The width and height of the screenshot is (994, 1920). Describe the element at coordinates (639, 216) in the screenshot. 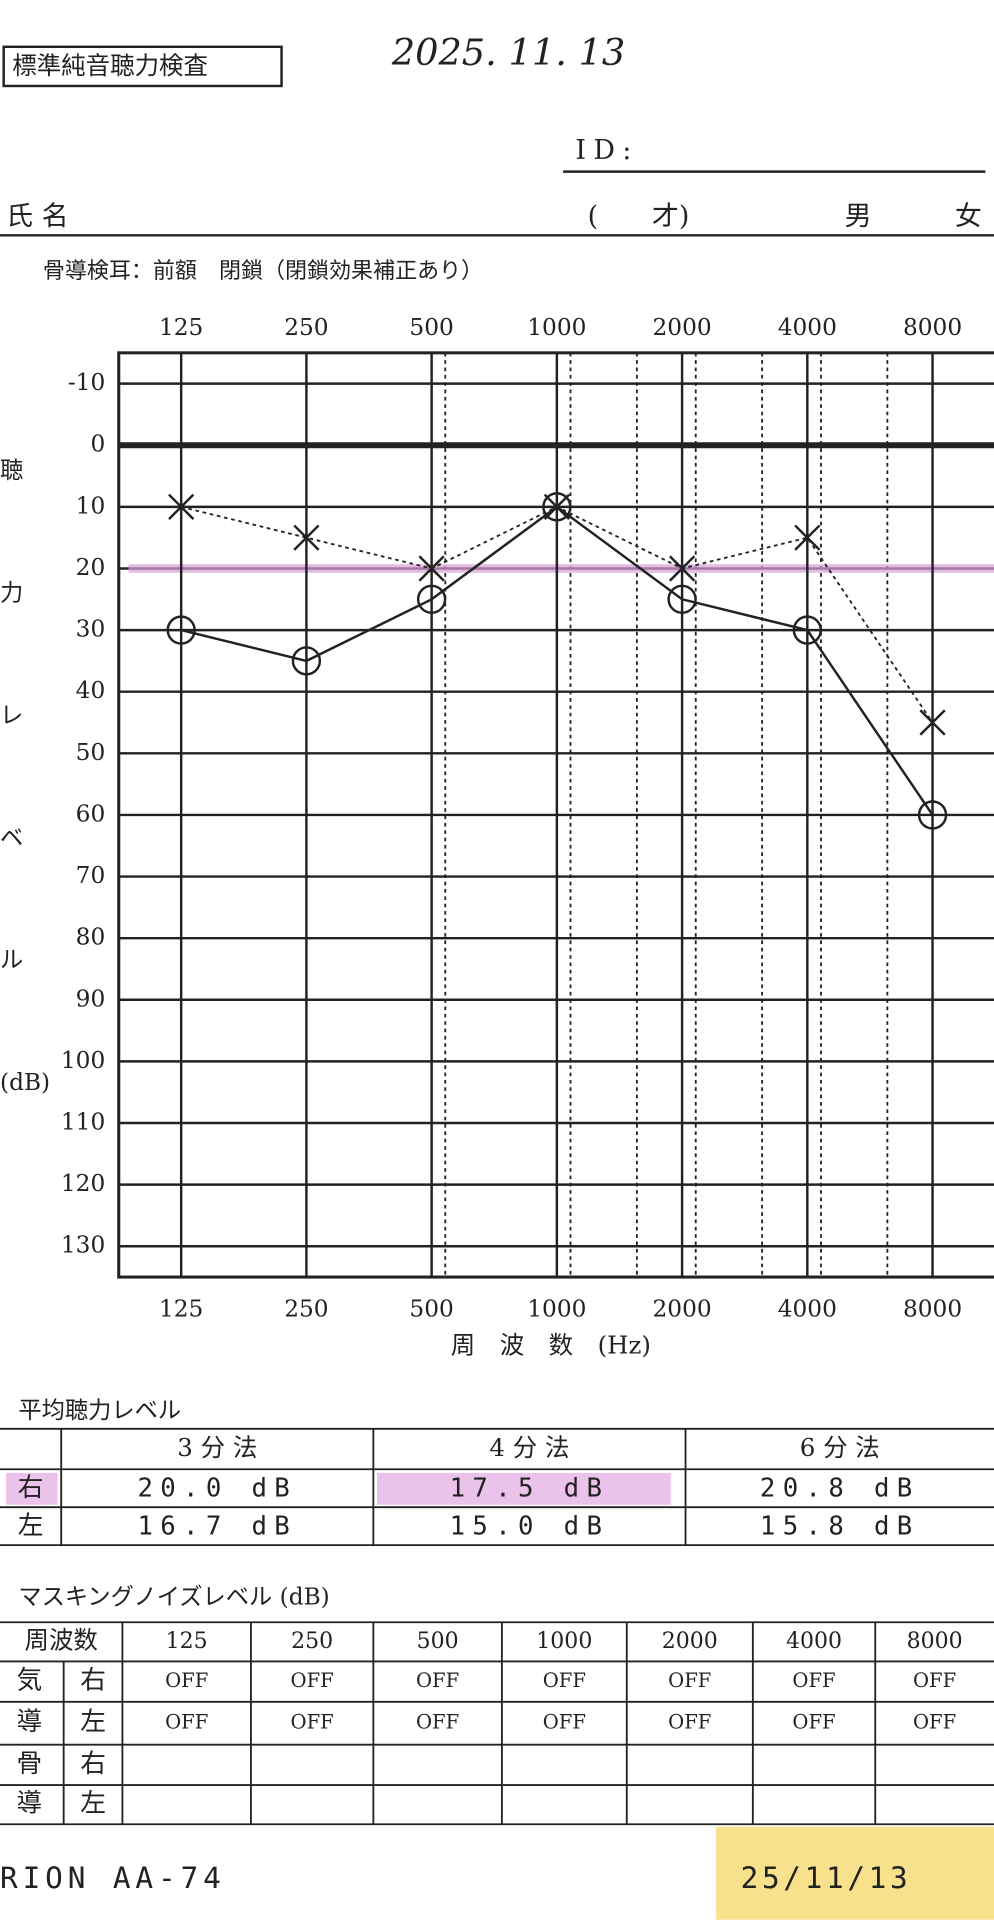

I see `age: ( 才)` at that location.